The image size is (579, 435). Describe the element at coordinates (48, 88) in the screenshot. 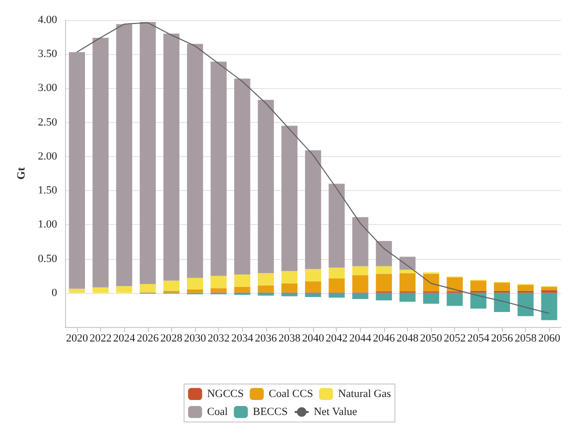

I see `y-tick-label: 3.00` at that location.